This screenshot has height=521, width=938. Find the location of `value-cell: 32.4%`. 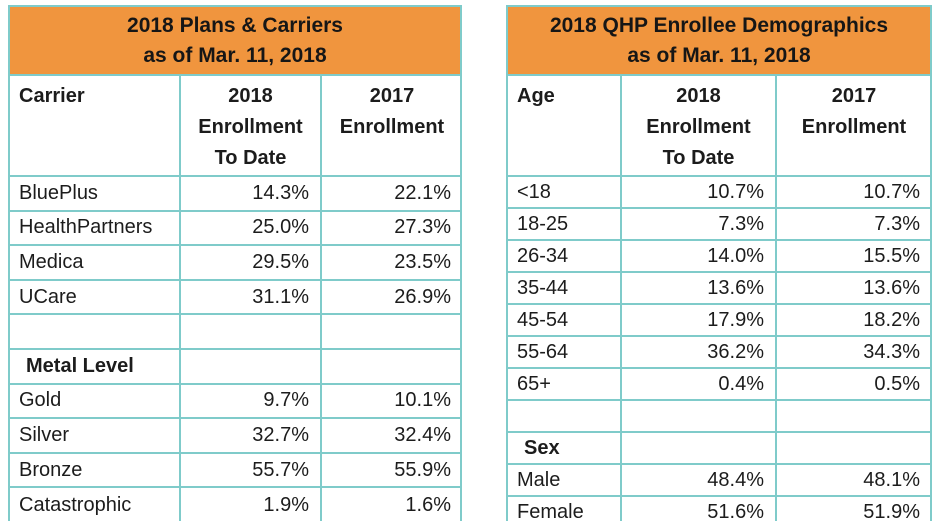

value-cell: 32.4% is located at coordinates (391, 435).